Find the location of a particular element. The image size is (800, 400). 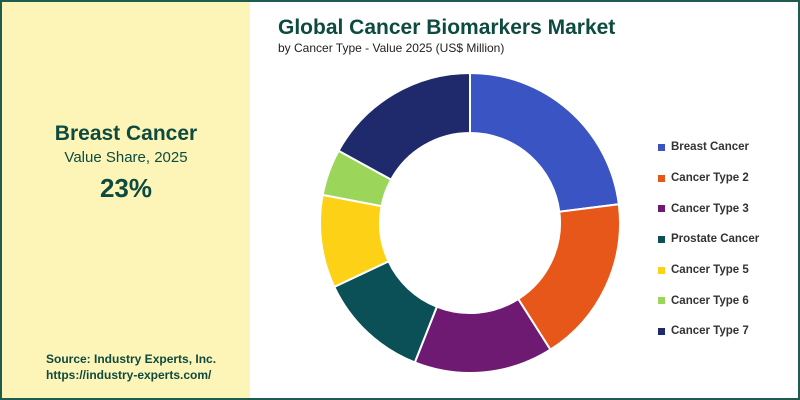

legend-item: Cancer Type 6 is located at coordinates (708, 300).